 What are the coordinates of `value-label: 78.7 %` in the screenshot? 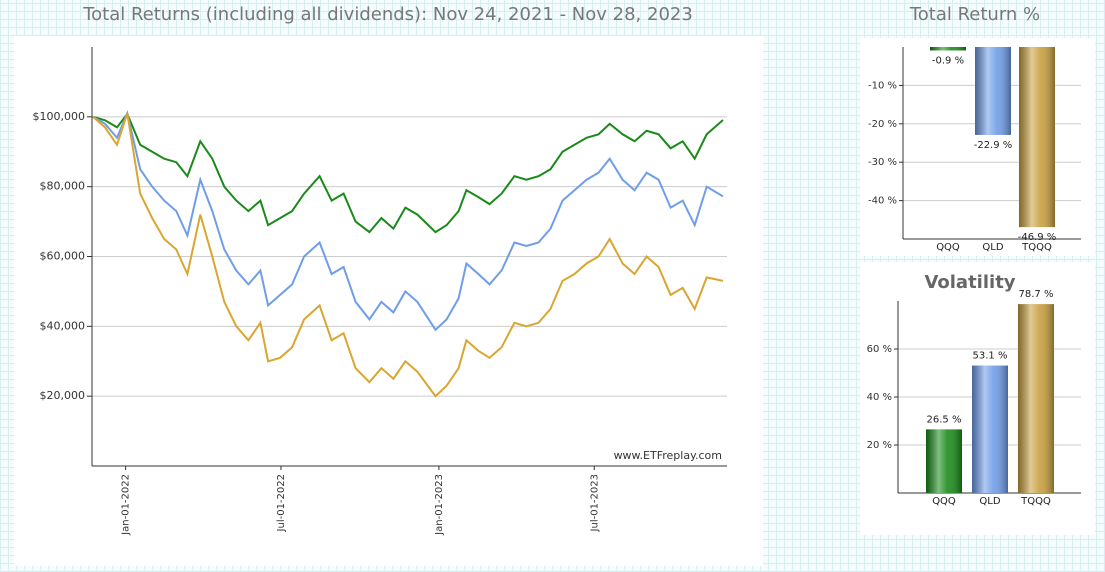 It's located at (1036, 294).